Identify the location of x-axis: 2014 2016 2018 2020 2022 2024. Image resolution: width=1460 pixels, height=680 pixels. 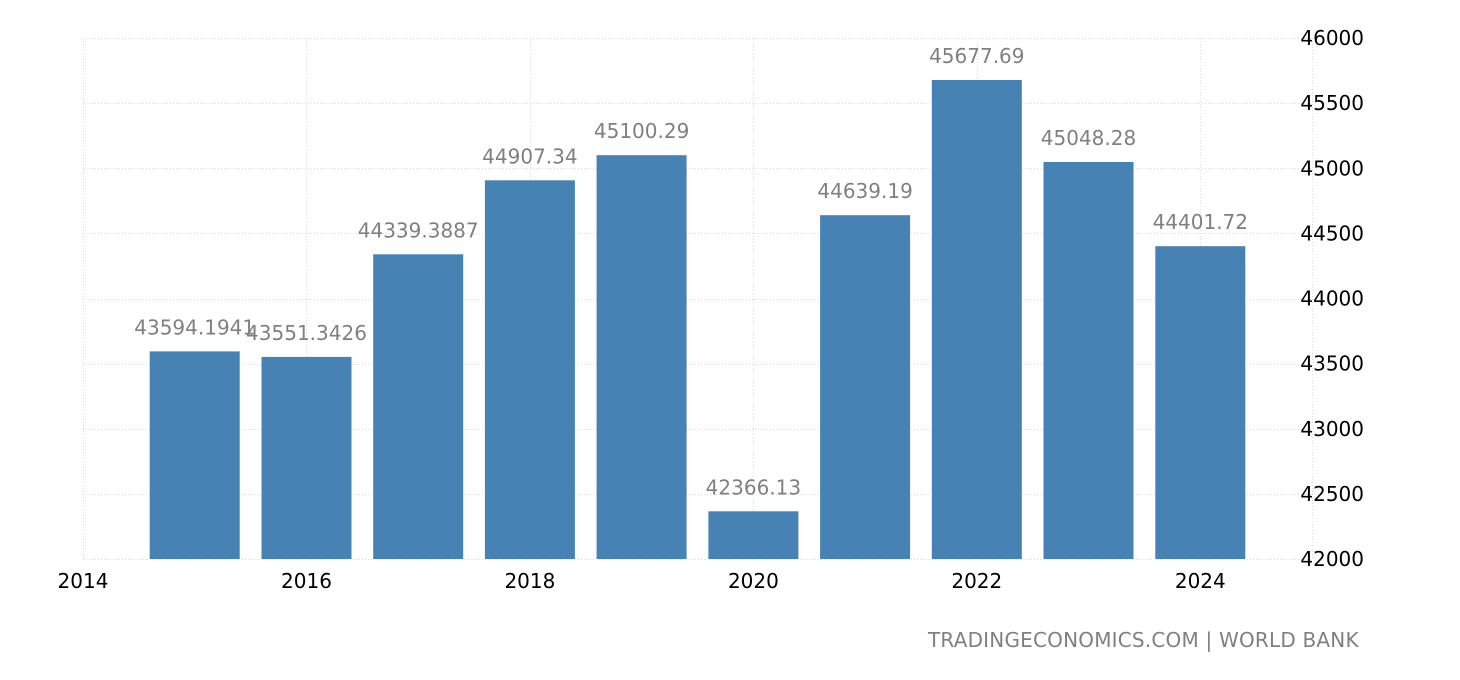
(642, 581).